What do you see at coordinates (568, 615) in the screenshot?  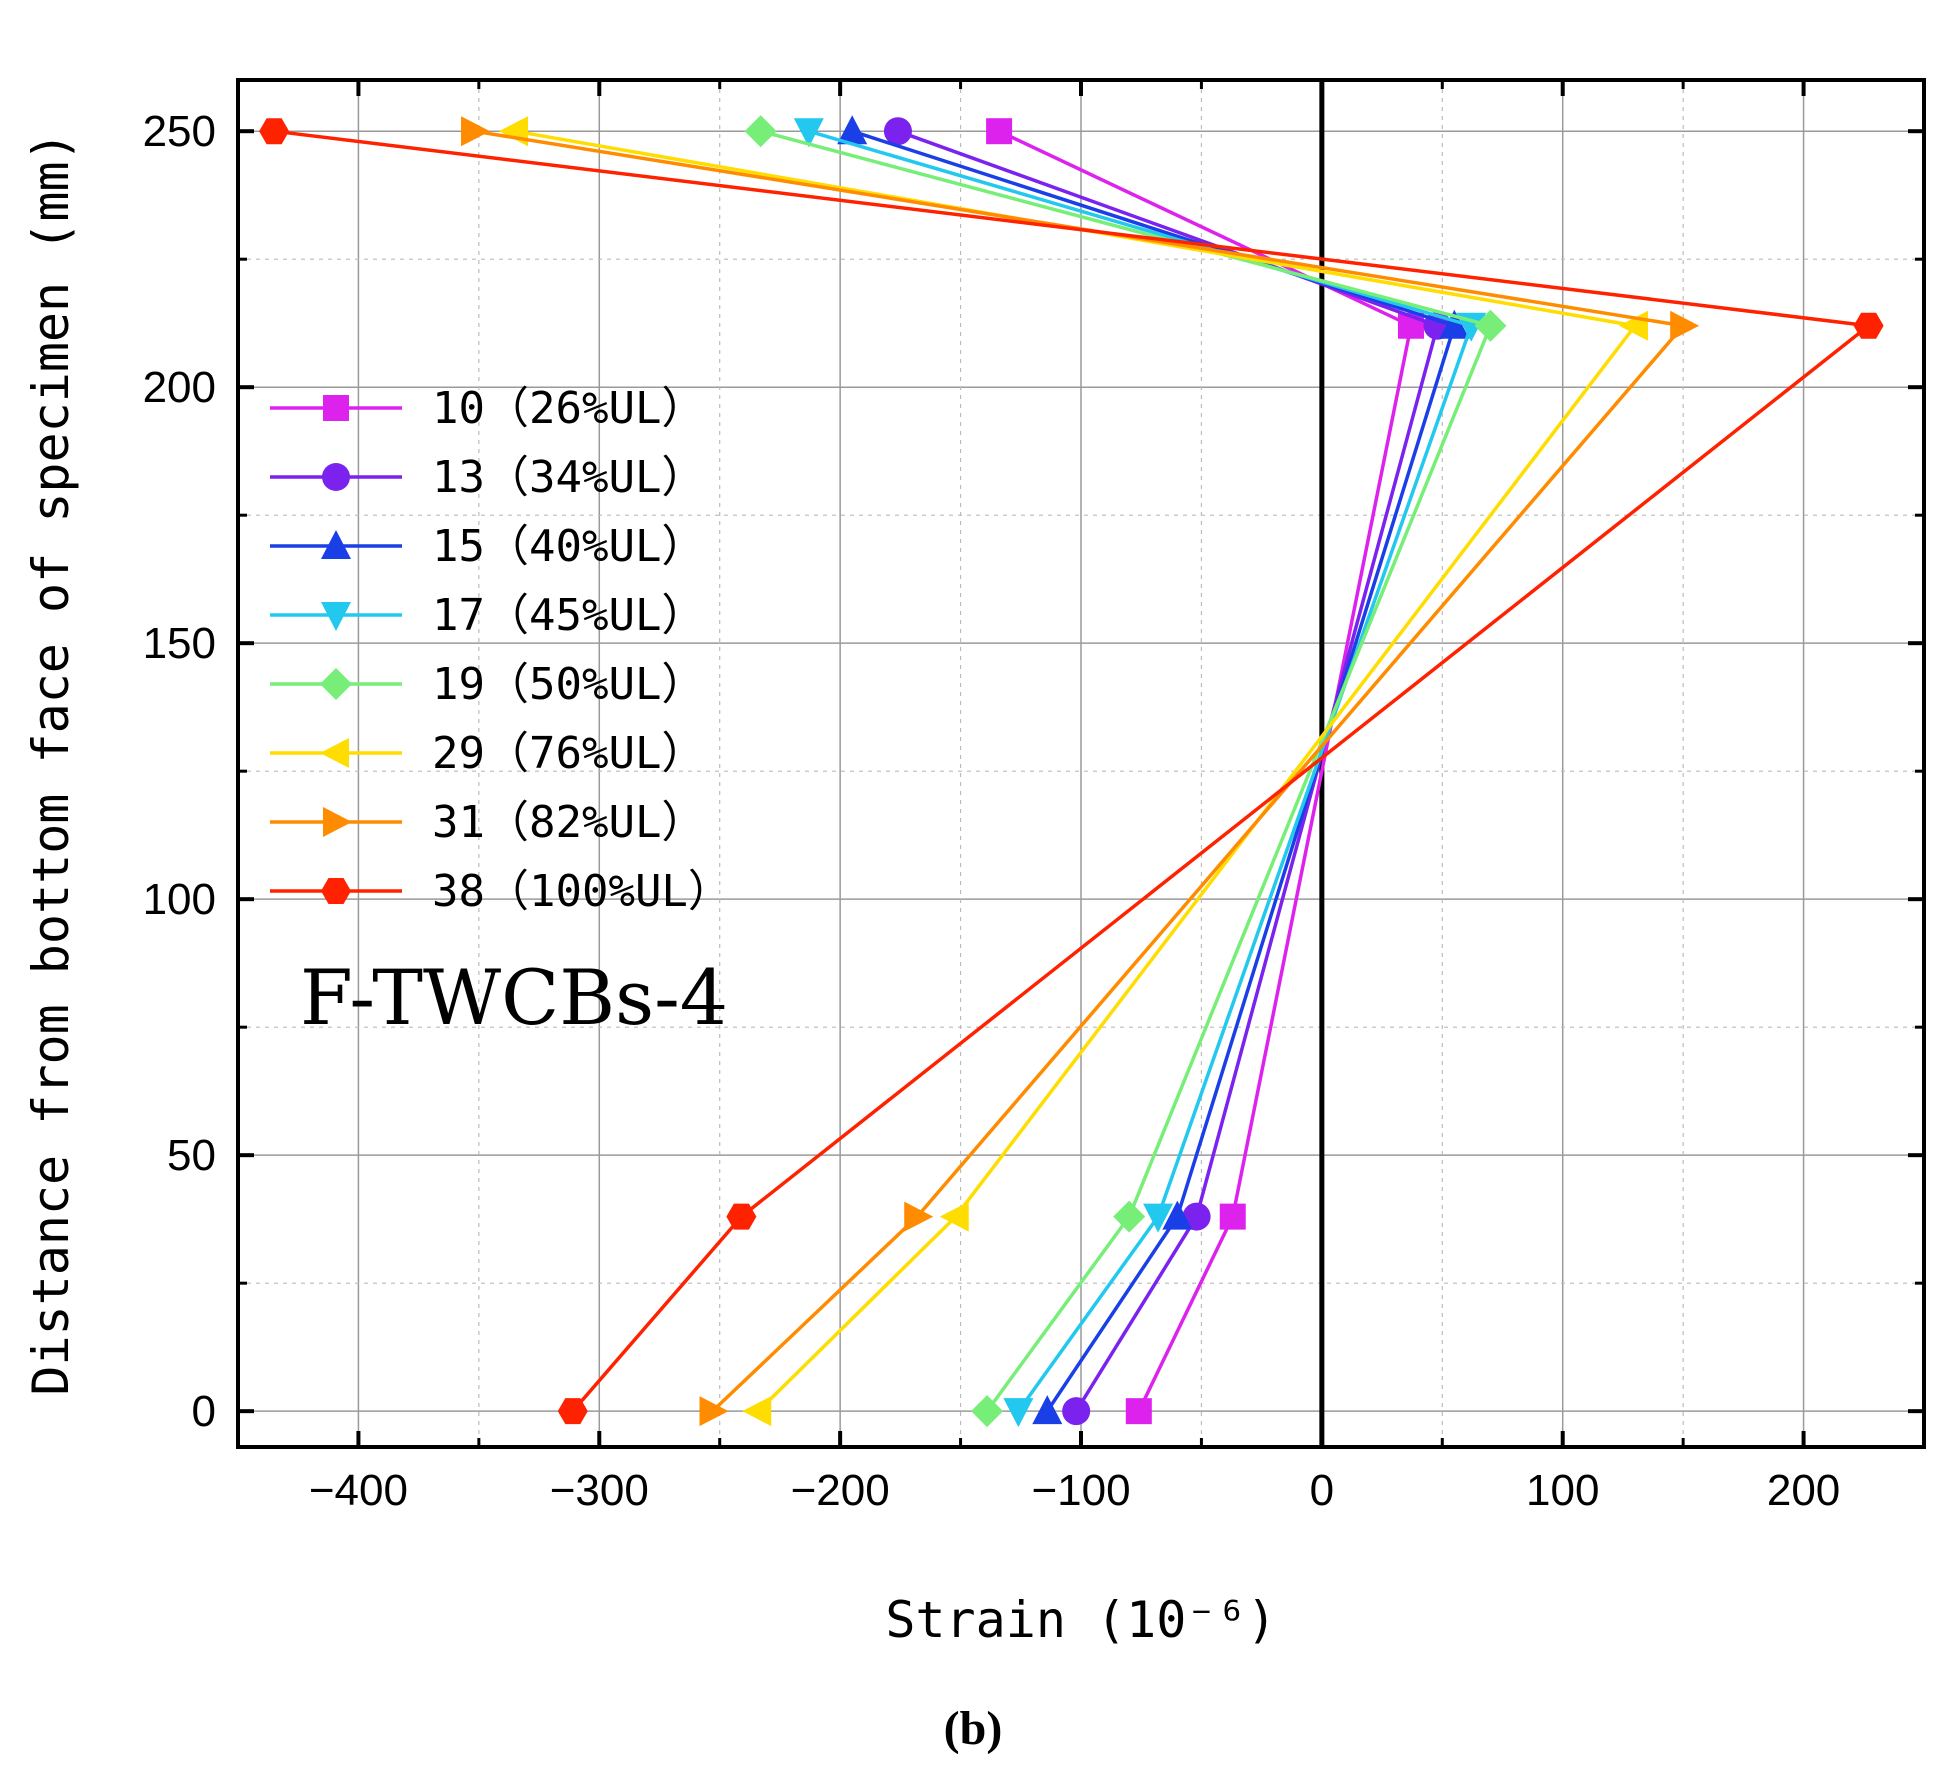 I see `legend-label: 17（45%UL）` at bounding box center [568, 615].